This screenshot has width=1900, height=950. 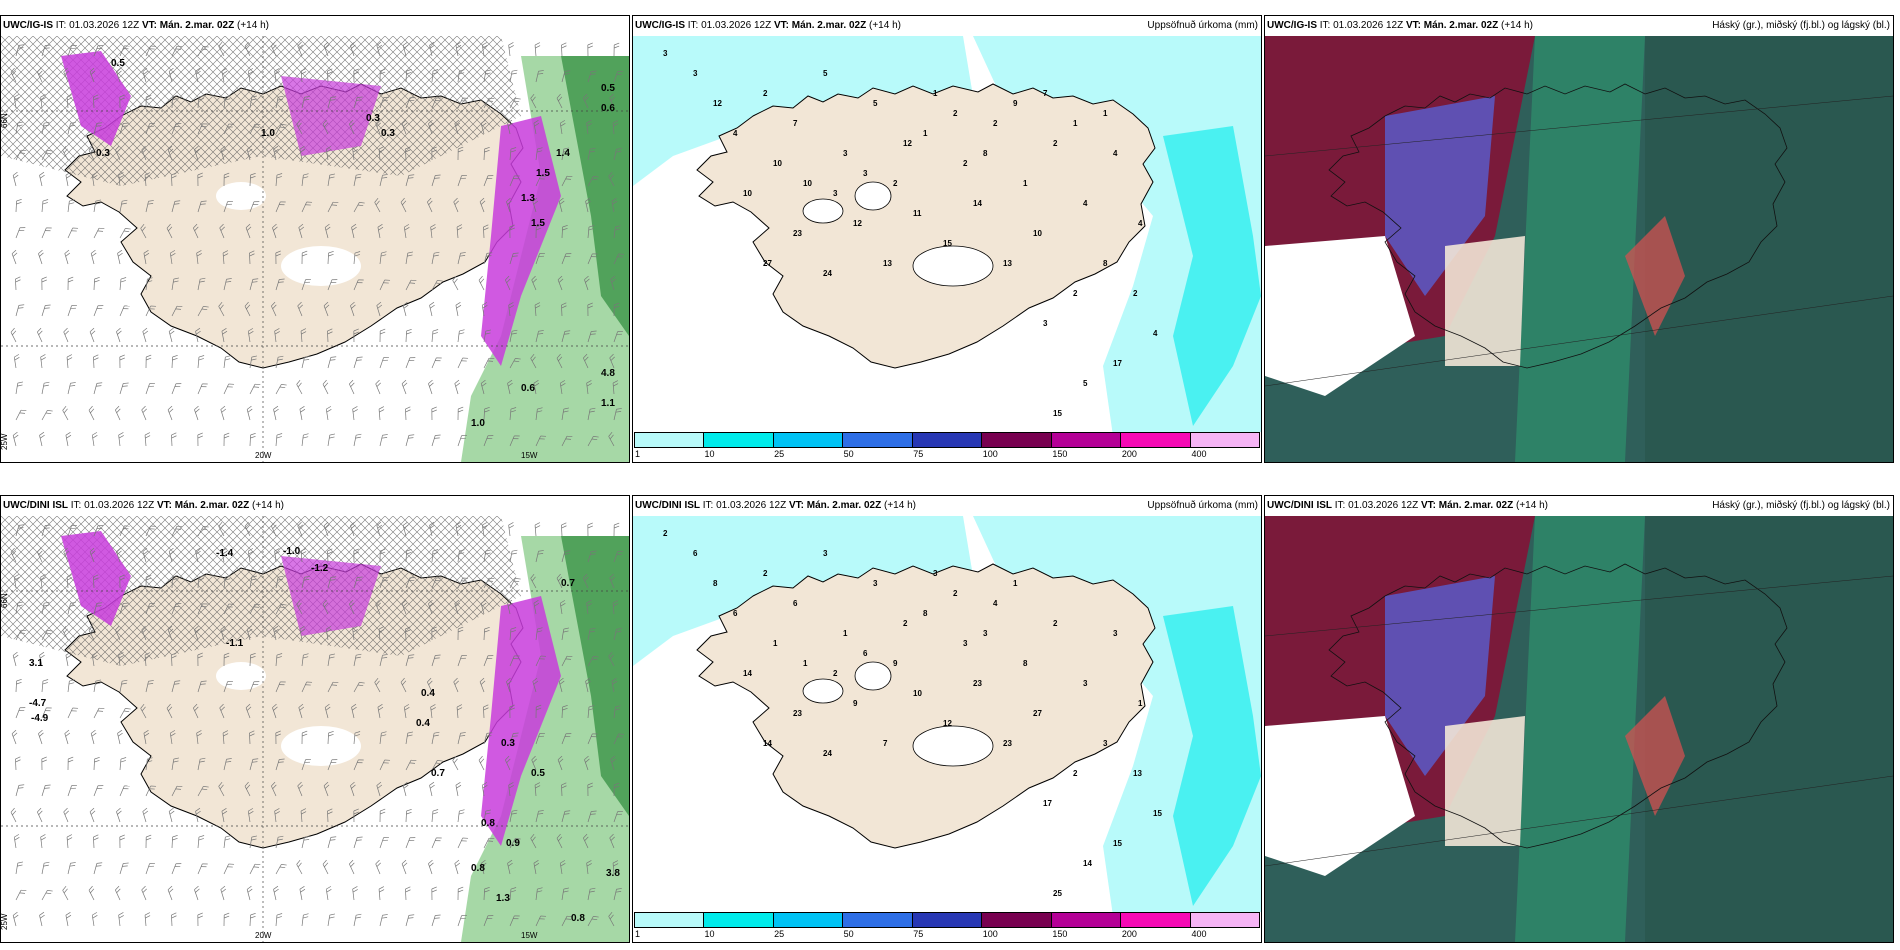 I want to click on lat-label: 66N, so click(x=5, y=600).